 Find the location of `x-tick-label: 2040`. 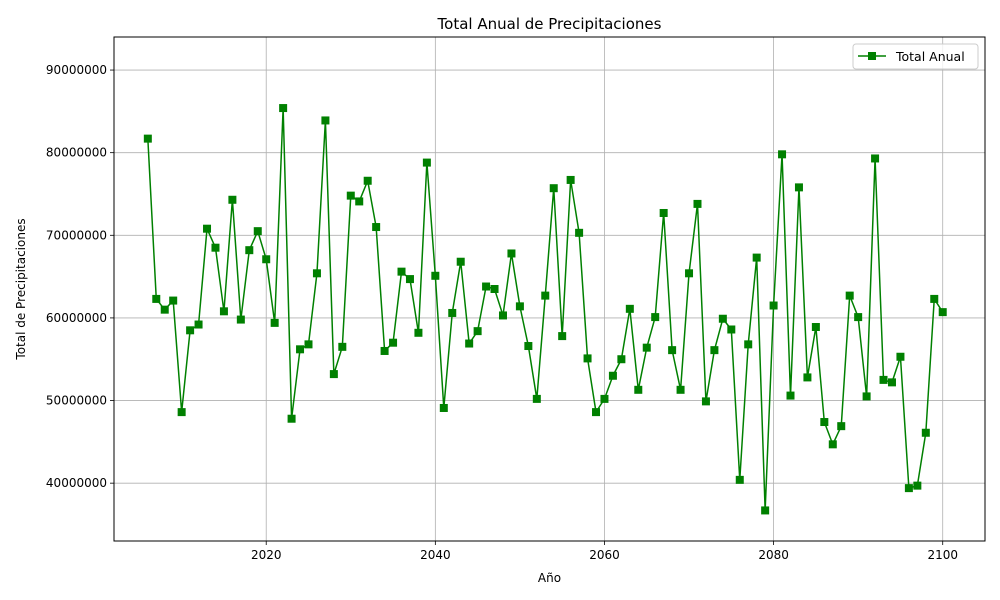

x-tick-label: 2040 is located at coordinates (435, 555).